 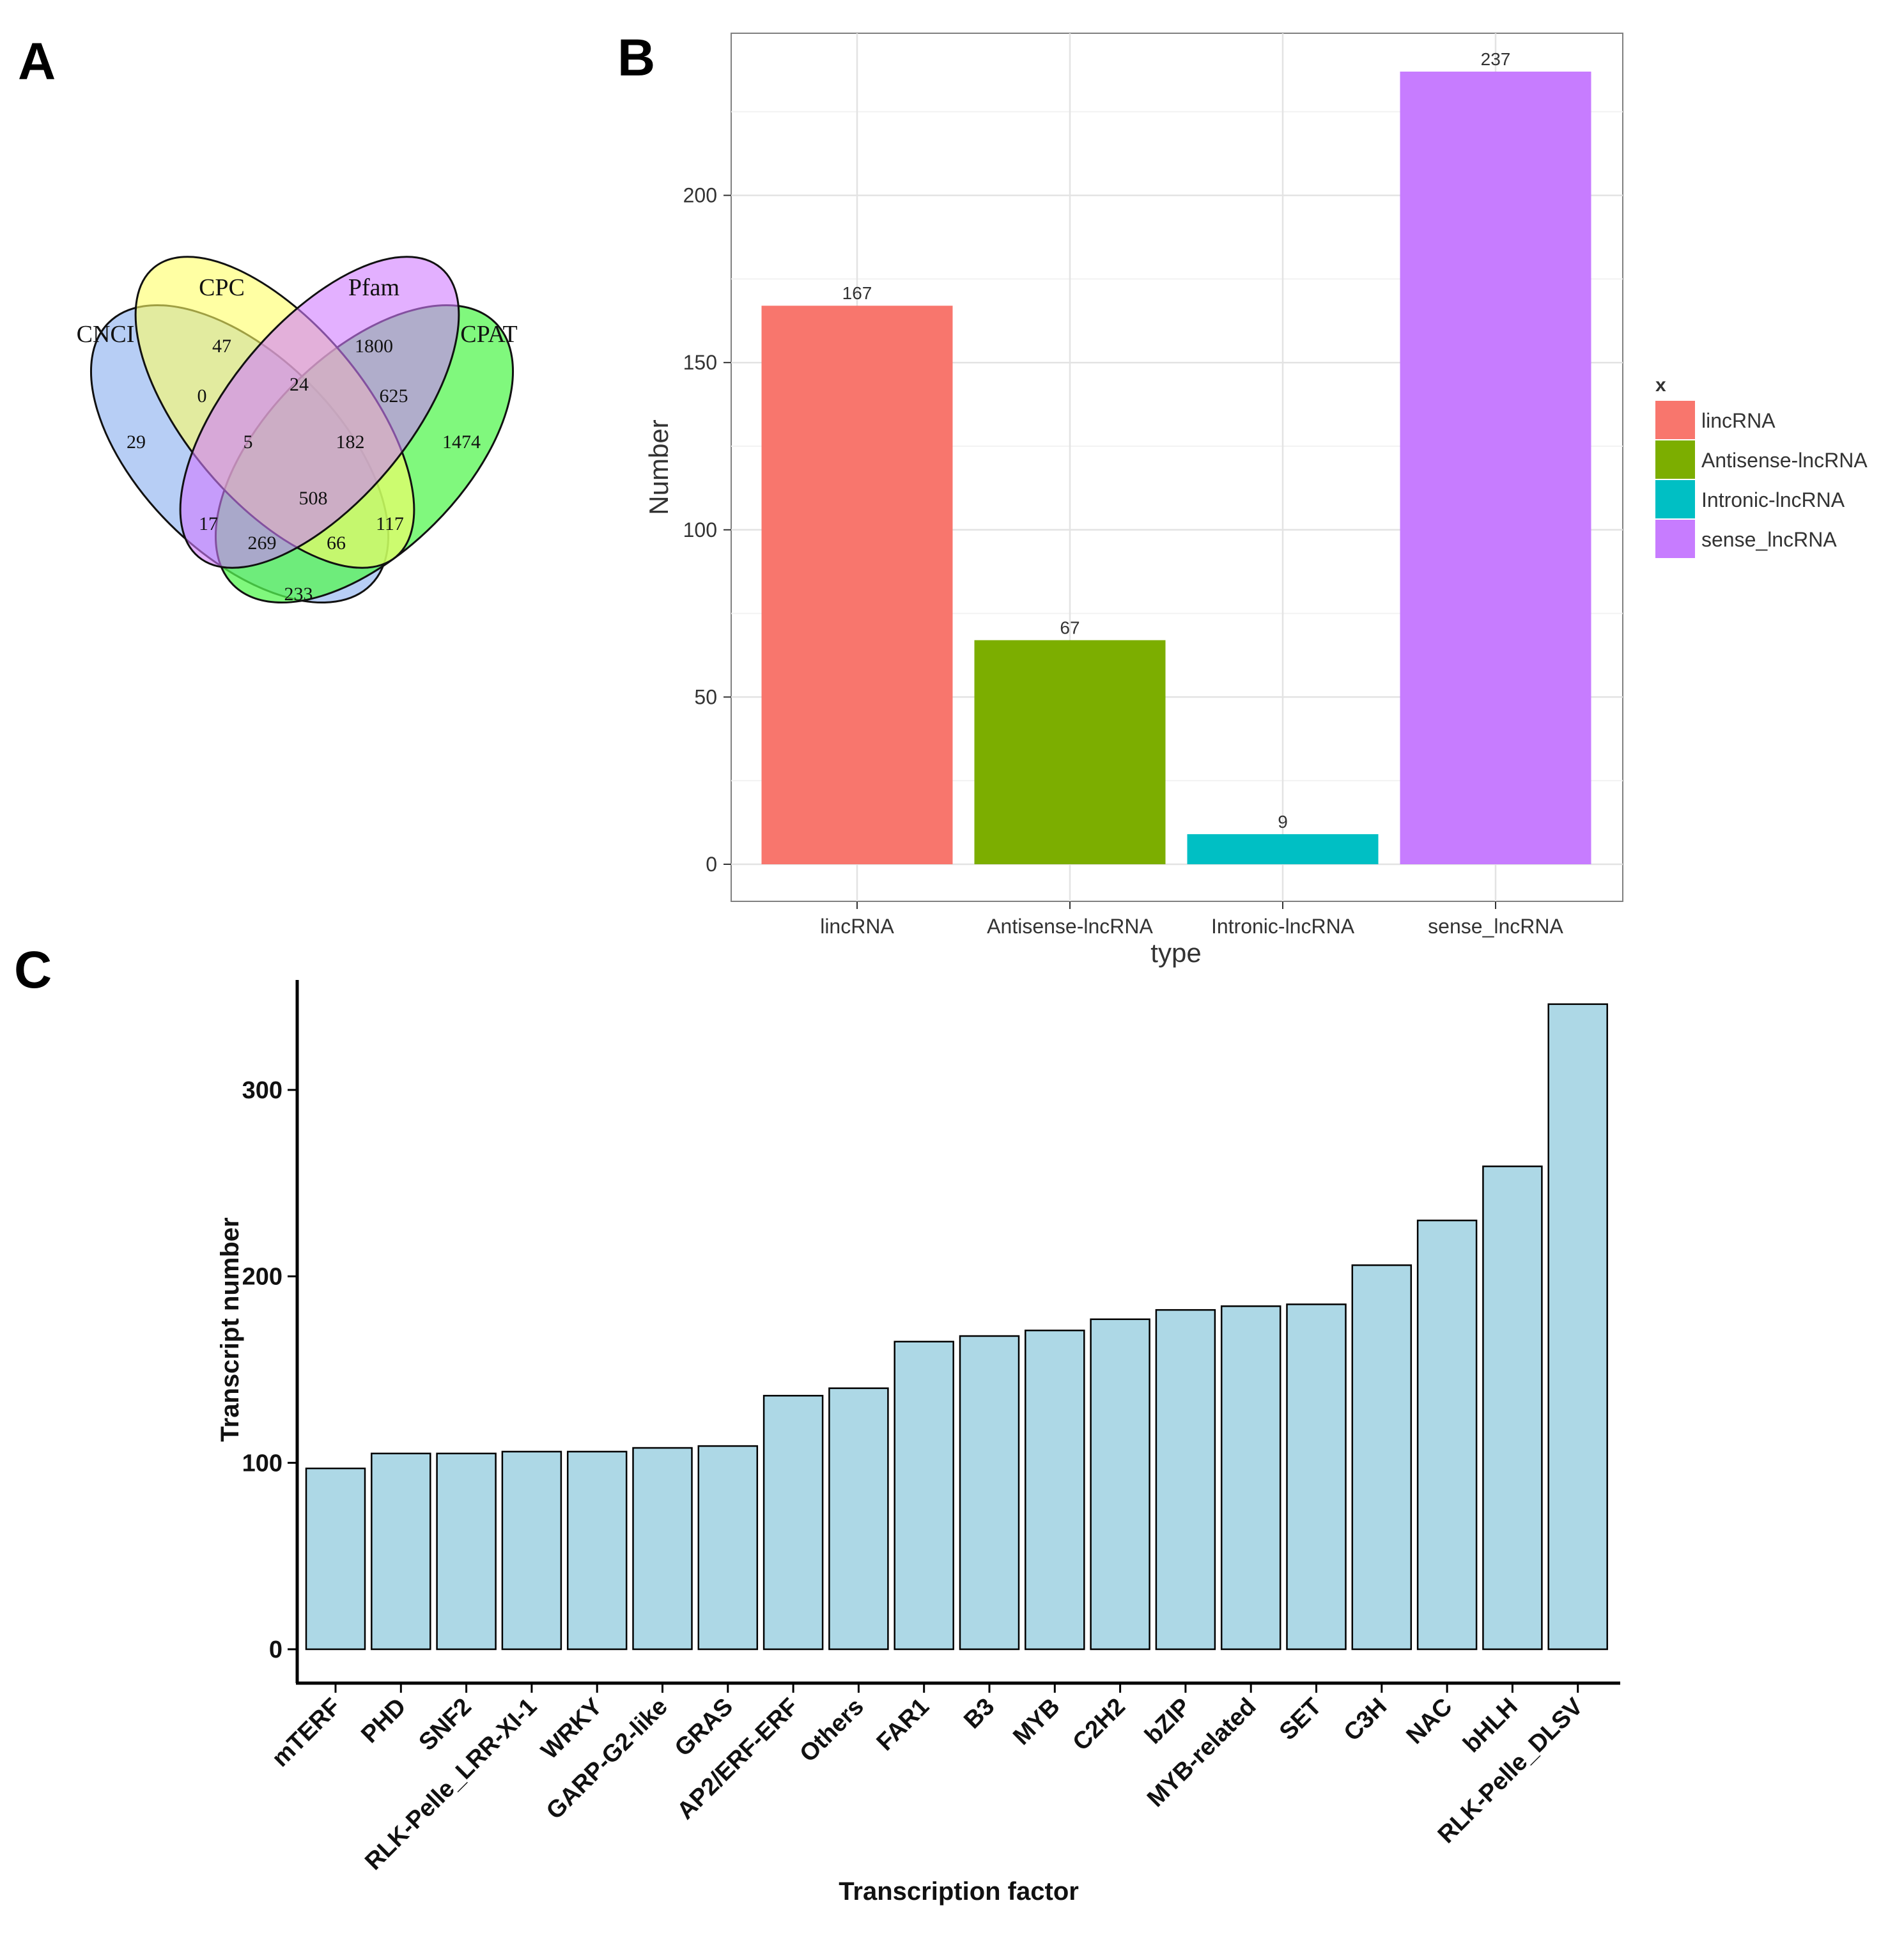 What do you see at coordinates (857, 585) in the screenshot?
I see `bar-lincrna` at bounding box center [857, 585].